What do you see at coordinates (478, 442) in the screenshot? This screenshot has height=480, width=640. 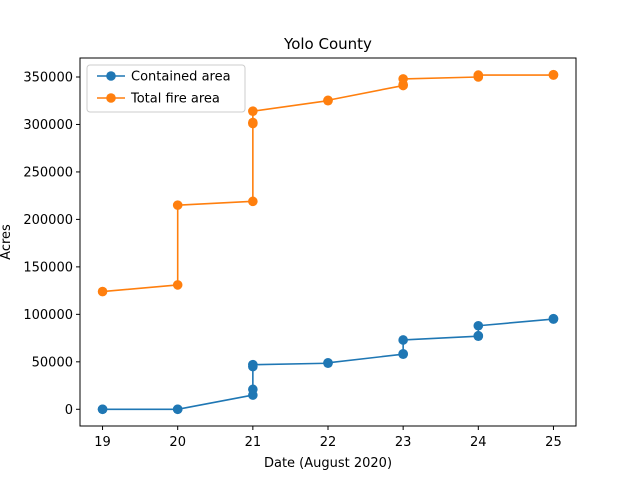 I see `x-tick-label: 24` at bounding box center [478, 442].